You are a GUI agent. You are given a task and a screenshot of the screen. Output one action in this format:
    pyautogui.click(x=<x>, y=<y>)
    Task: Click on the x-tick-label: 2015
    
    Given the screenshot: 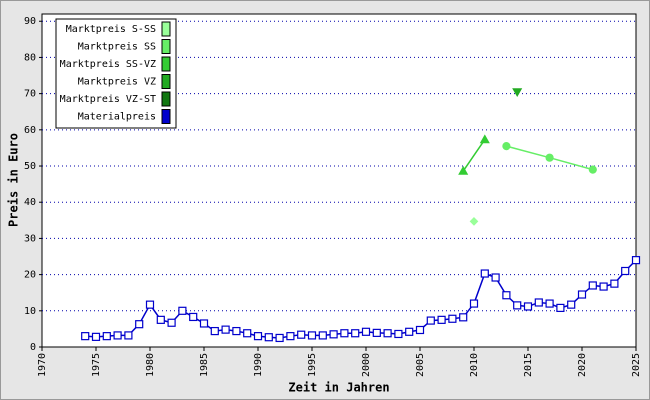 What is the action you would take?
    pyautogui.click(x=528, y=365)
    